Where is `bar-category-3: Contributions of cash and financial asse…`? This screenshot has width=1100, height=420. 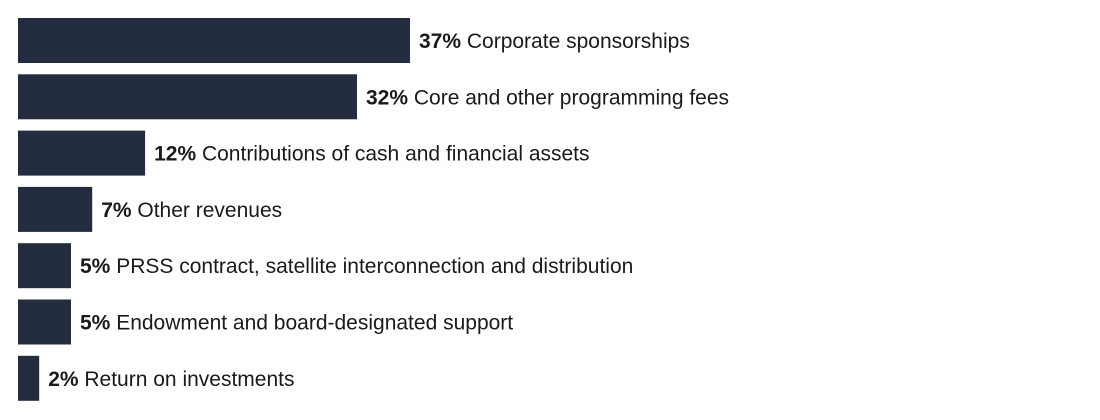
bar-category-3: Contributions of cash and financial asse… is located at coordinates (392, 154).